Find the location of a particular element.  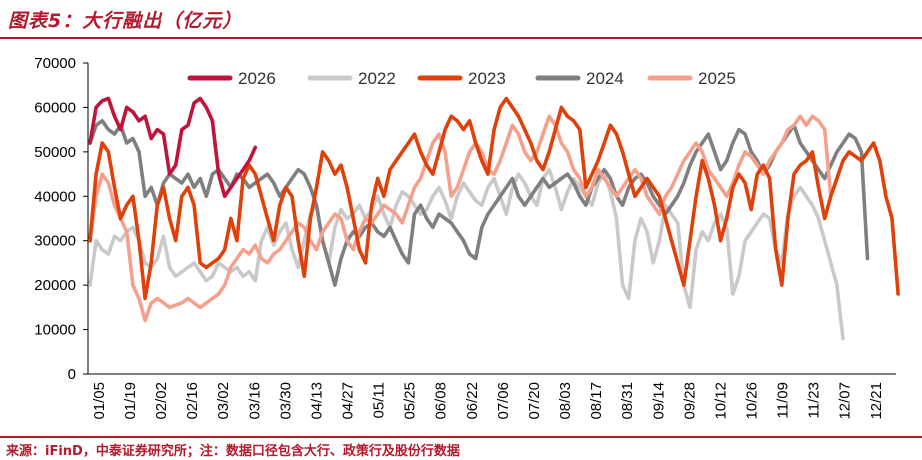

x-tick: 09/28 is located at coordinates (689, 401).